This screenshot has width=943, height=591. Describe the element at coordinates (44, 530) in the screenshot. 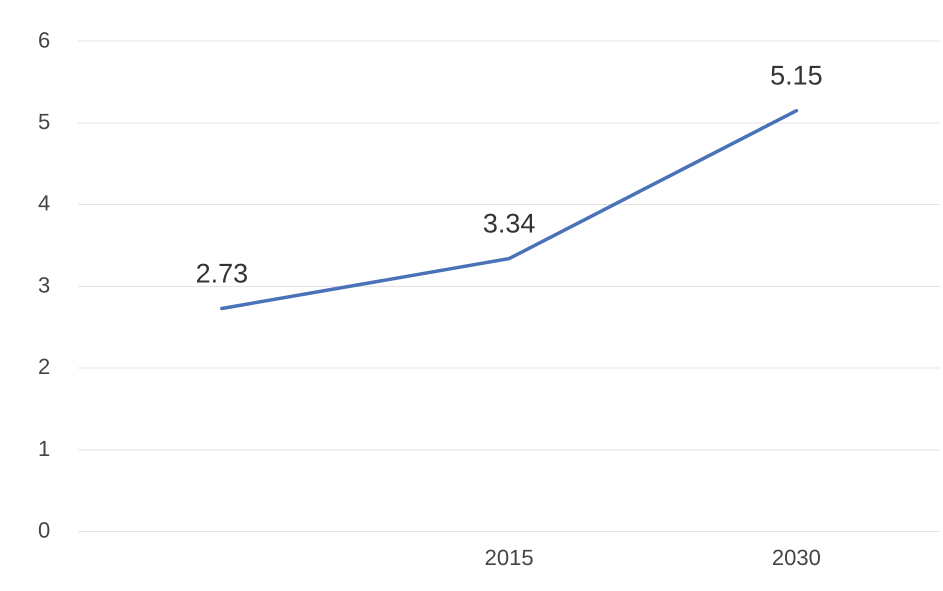

I see `y-tick-label: 0` at that location.